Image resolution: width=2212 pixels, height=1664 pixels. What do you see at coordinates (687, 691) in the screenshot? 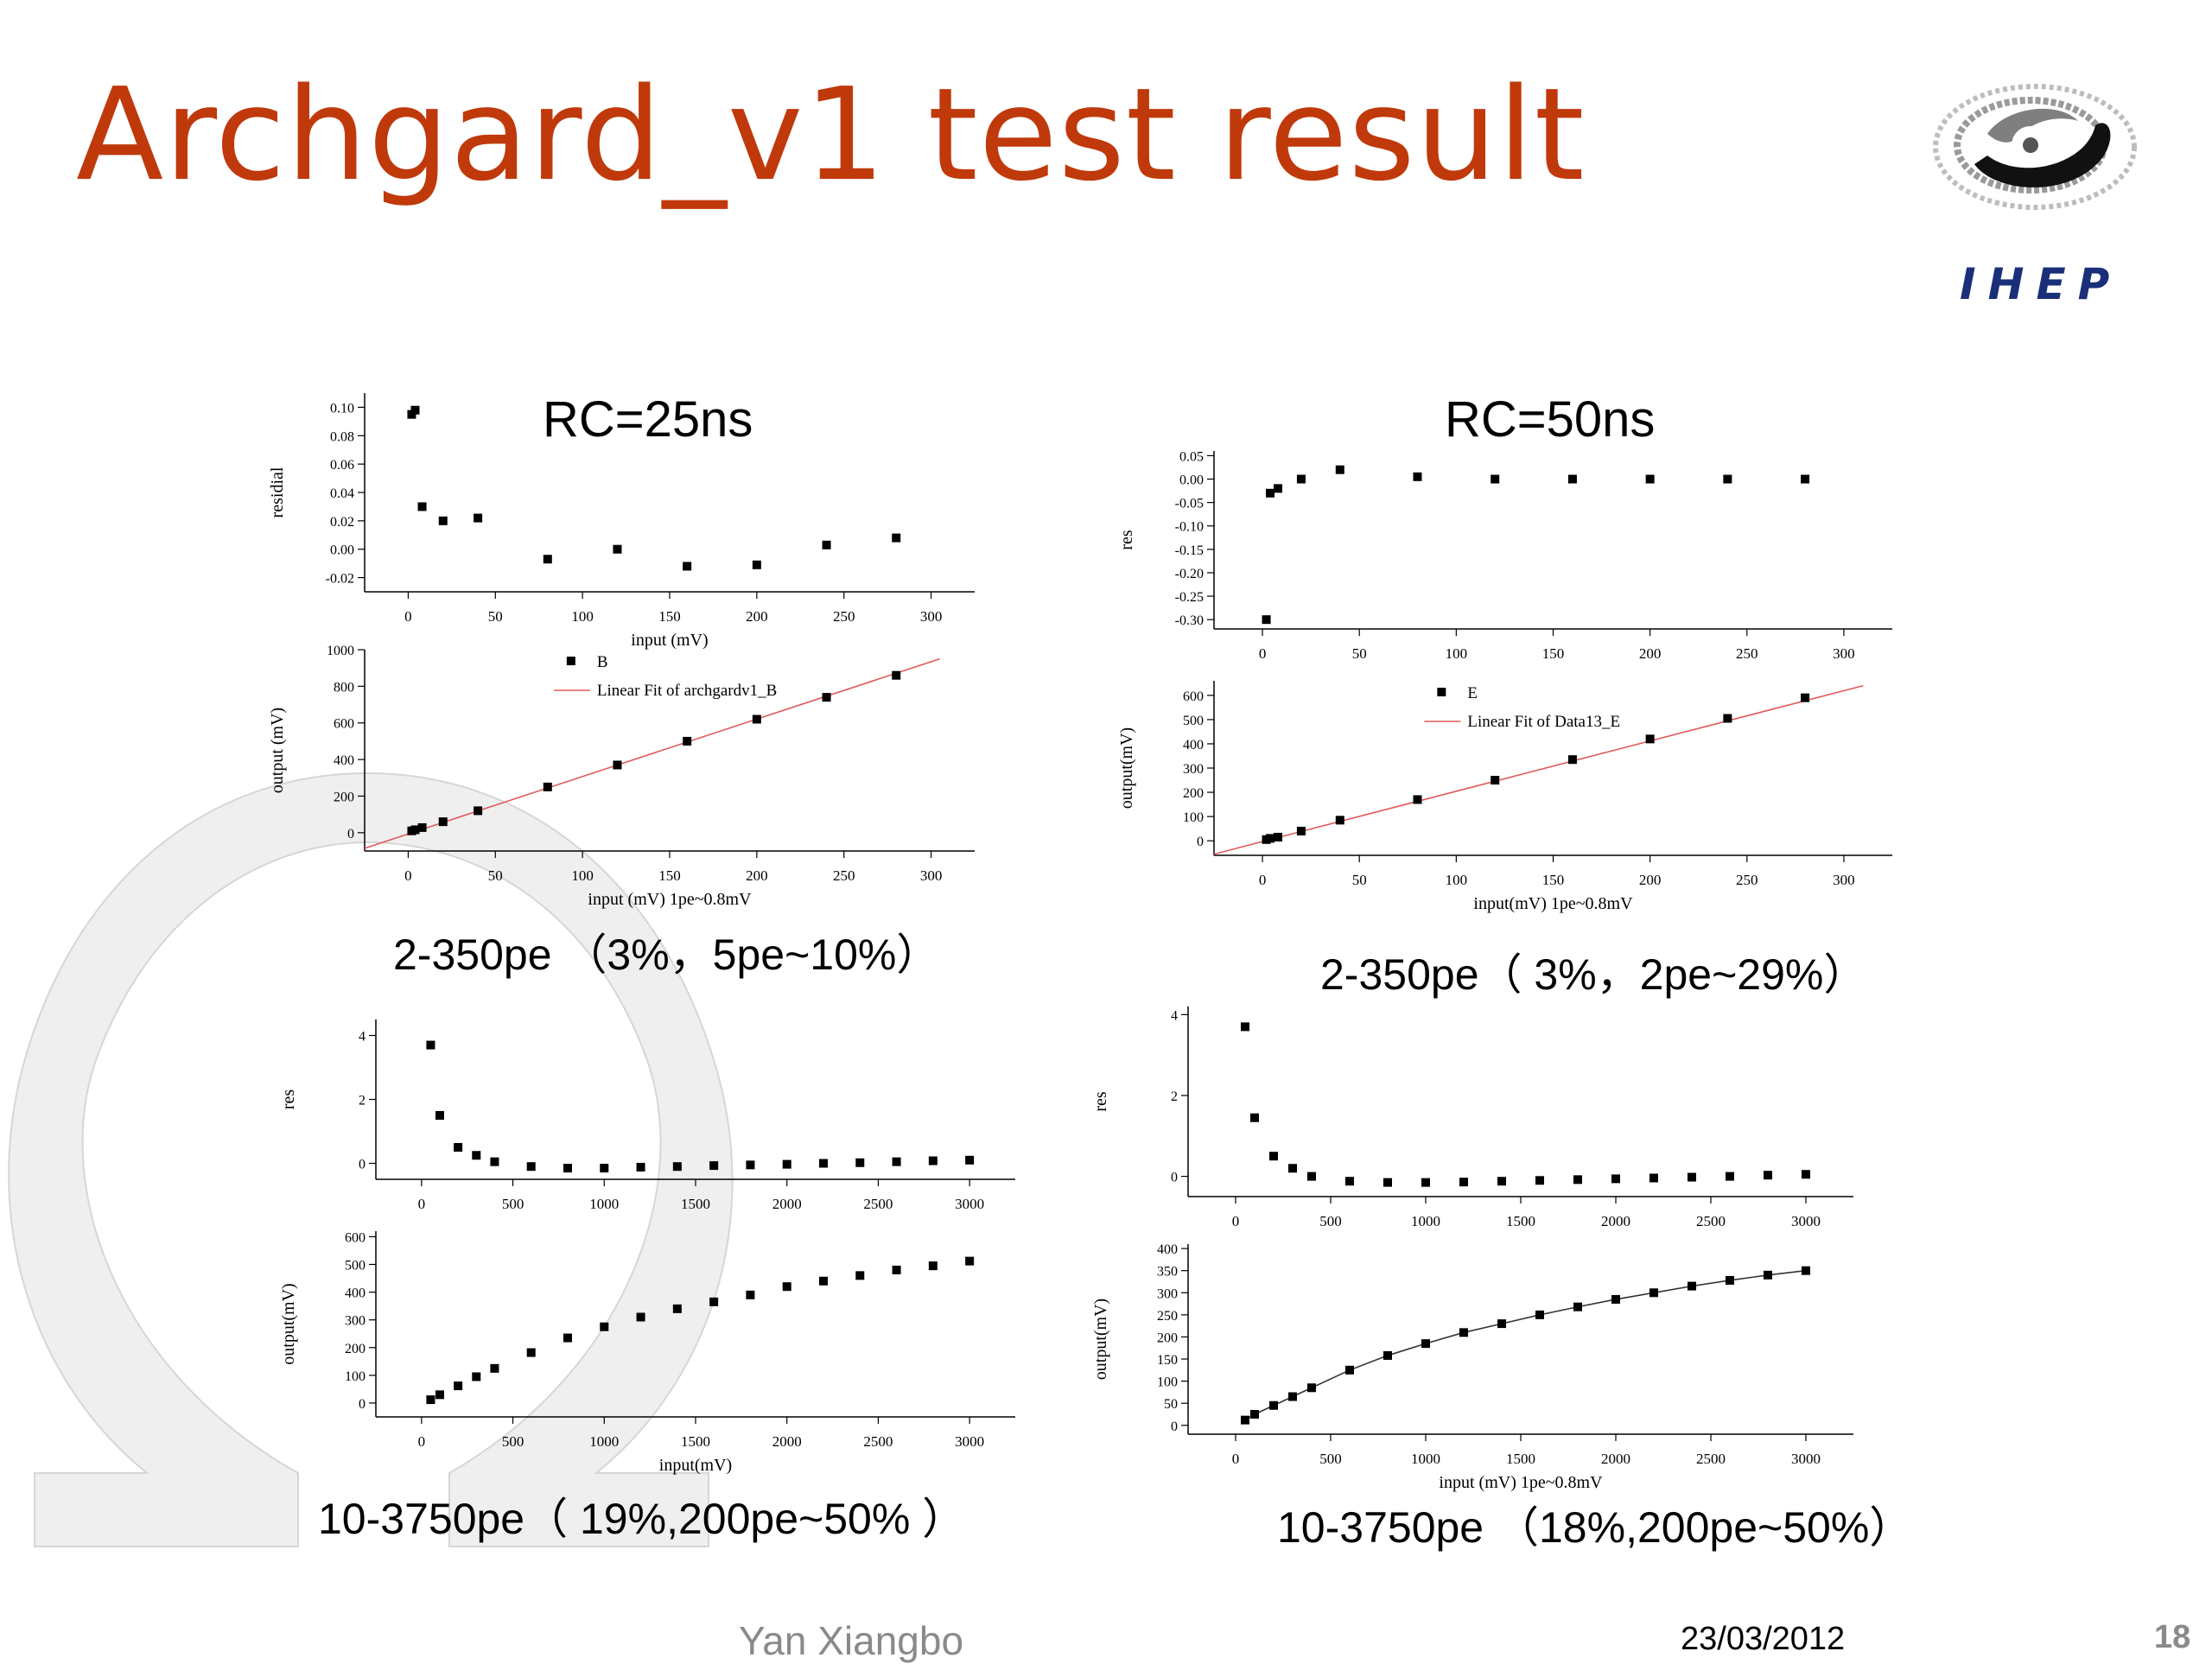
I see `legend-entry: Linear Fit of archgardv1_B` at bounding box center [687, 691].